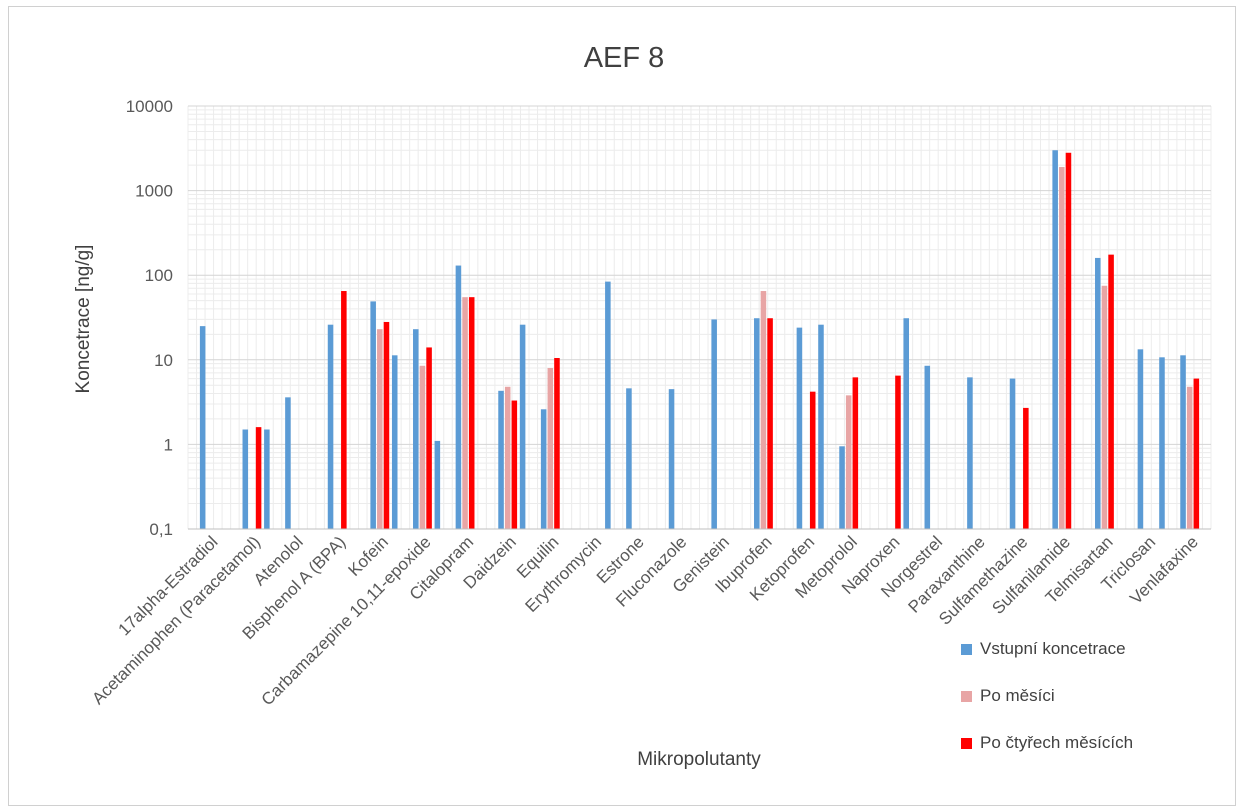 The image size is (1242, 810). I want to click on y-tick-label: 1000, so click(154, 191).